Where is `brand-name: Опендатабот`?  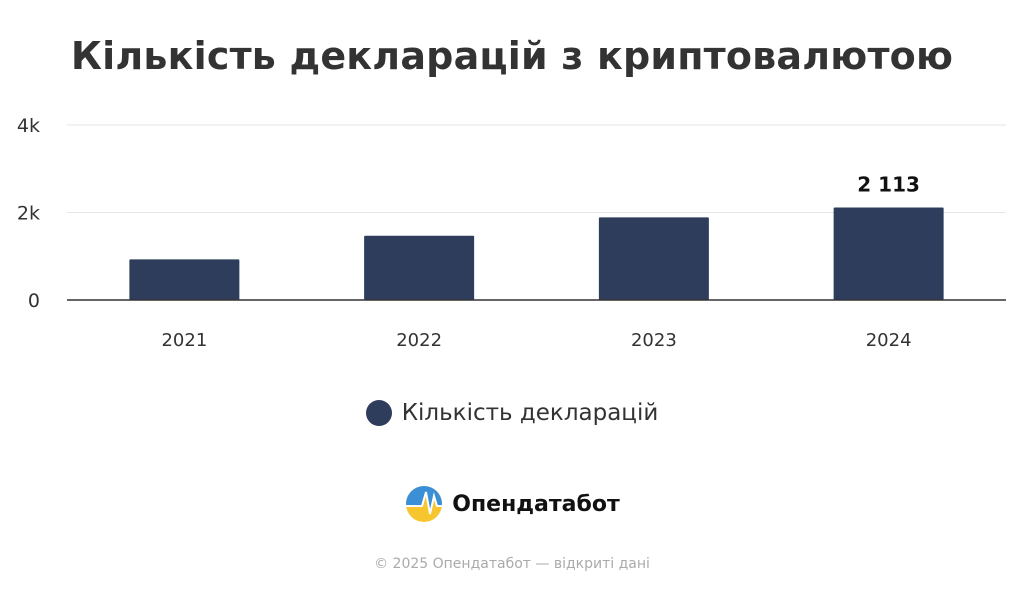
brand-name: Опендатабот is located at coordinates (536, 504).